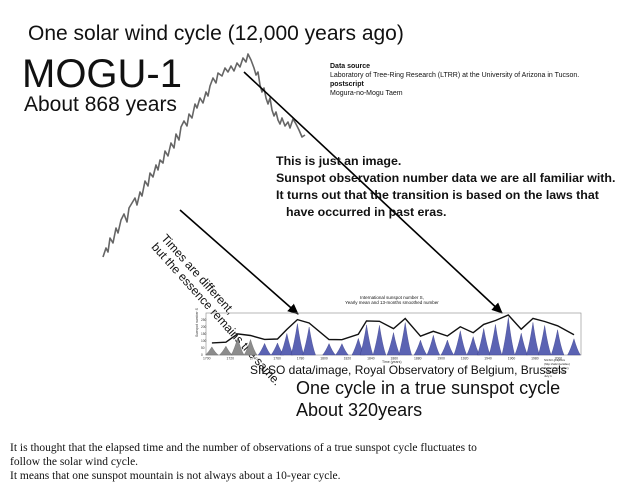 The image size is (617, 487). What do you see at coordinates (197, 322) in the screenshot?
I see `sunspot-chart-ylabel: Sunspot number S` at bounding box center [197, 322].